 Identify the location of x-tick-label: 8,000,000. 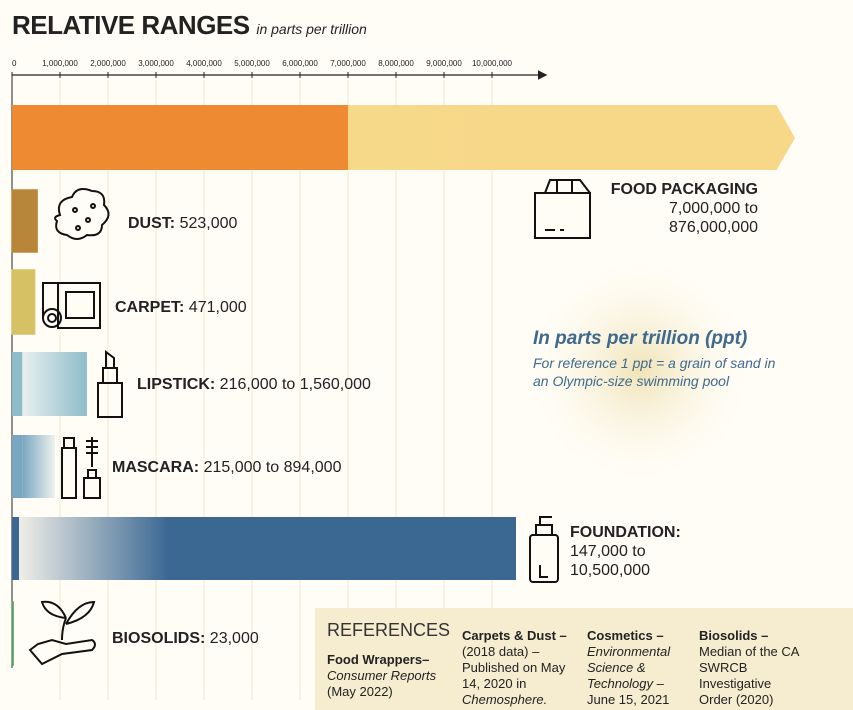
(396, 63).